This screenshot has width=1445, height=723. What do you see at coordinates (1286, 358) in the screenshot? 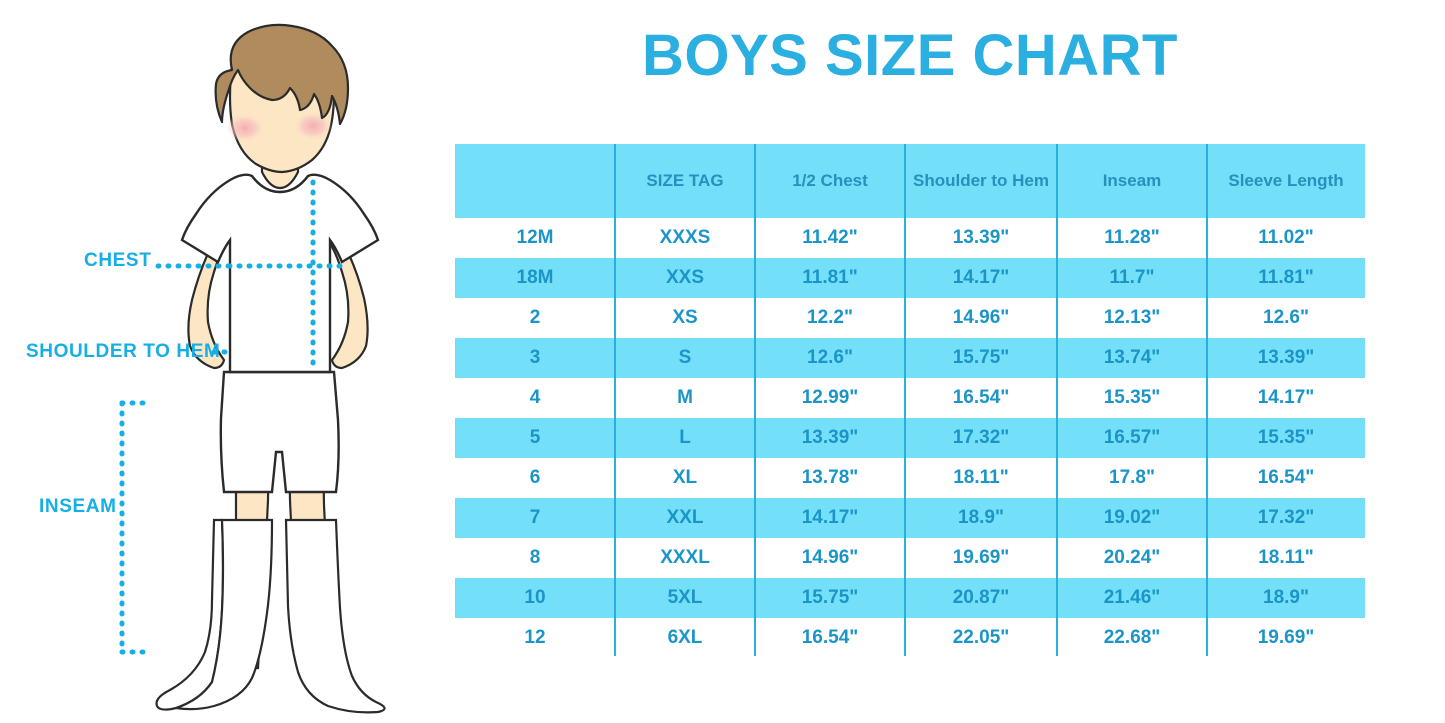
I see `cell-sleeve-length: 13.39"` at bounding box center [1286, 358].